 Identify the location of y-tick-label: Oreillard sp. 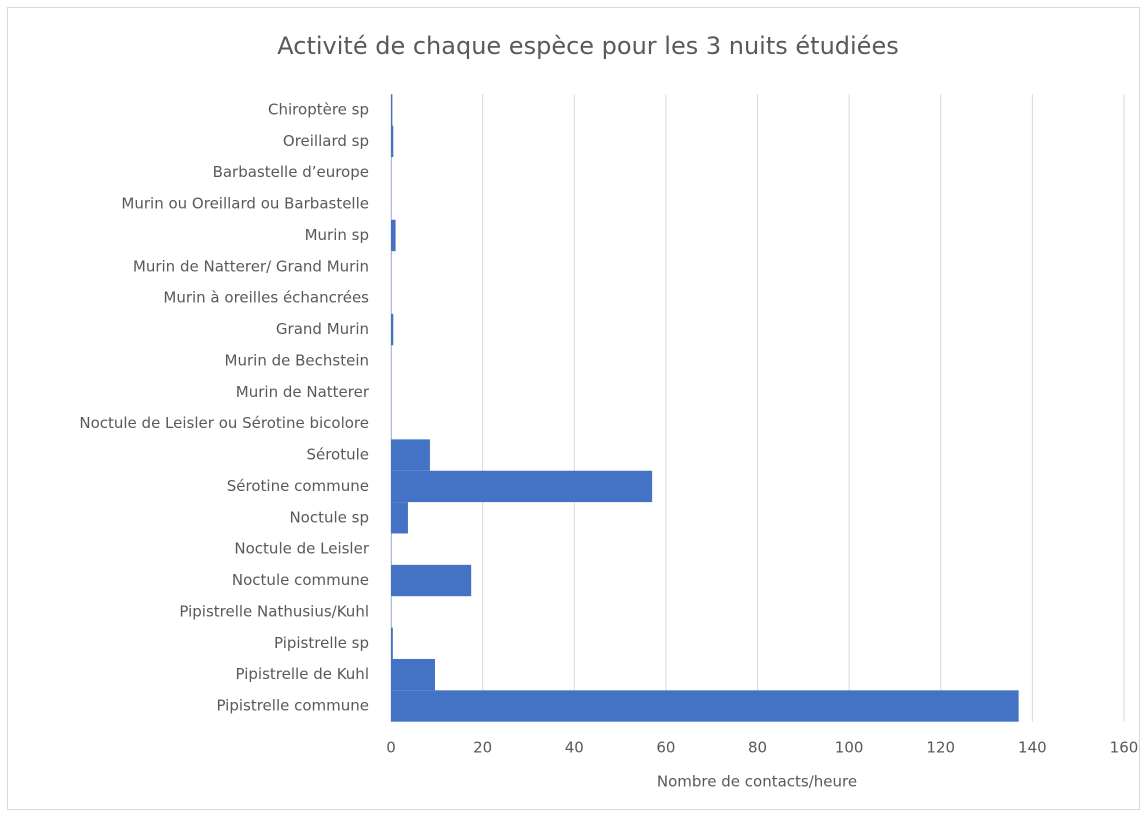
(326, 141).